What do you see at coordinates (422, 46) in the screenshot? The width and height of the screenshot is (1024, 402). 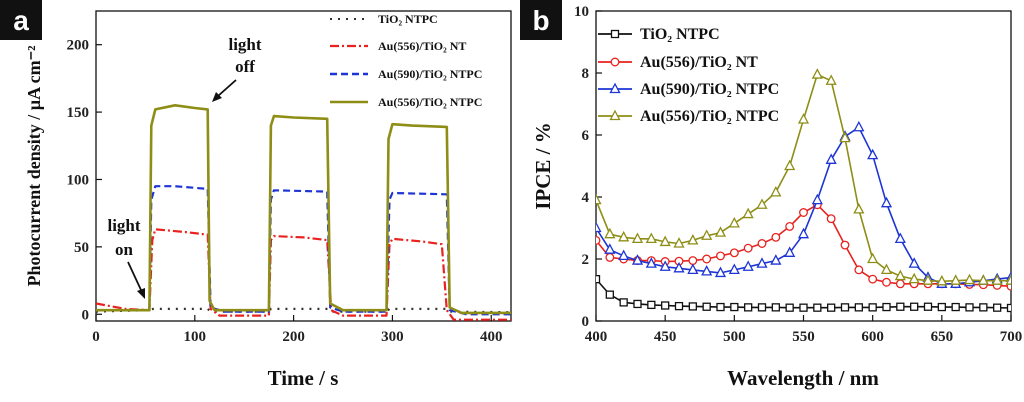 I see `legend-a-label-1: Au(556)/TiO₂ NT` at bounding box center [422, 46].